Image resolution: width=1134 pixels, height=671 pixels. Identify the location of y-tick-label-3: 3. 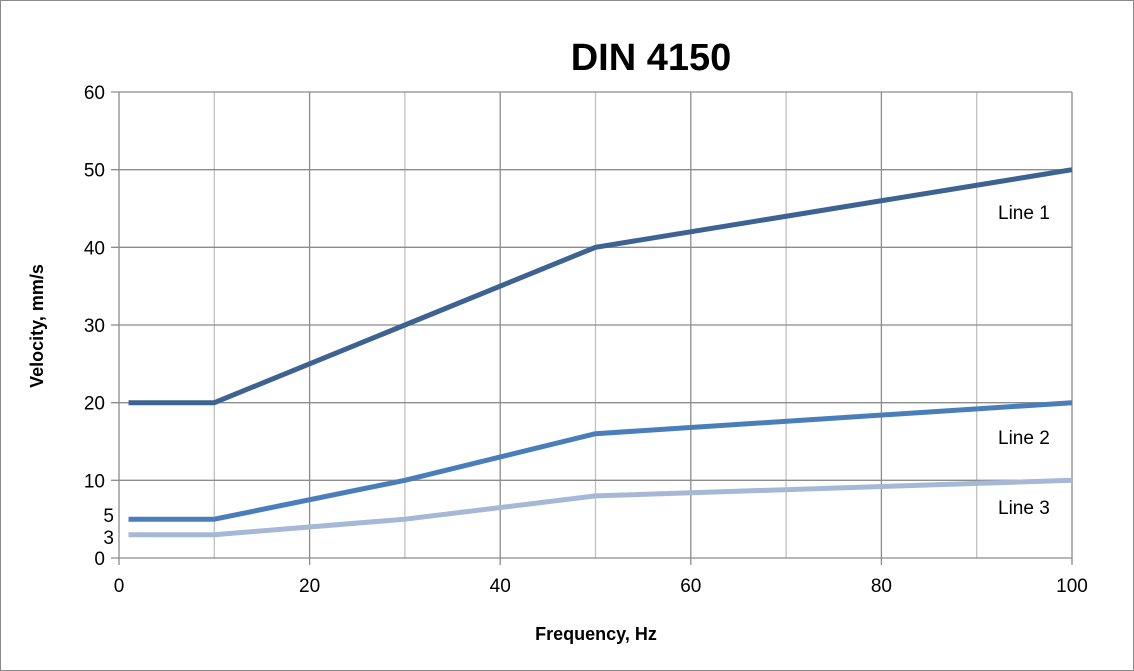
(108, 538).